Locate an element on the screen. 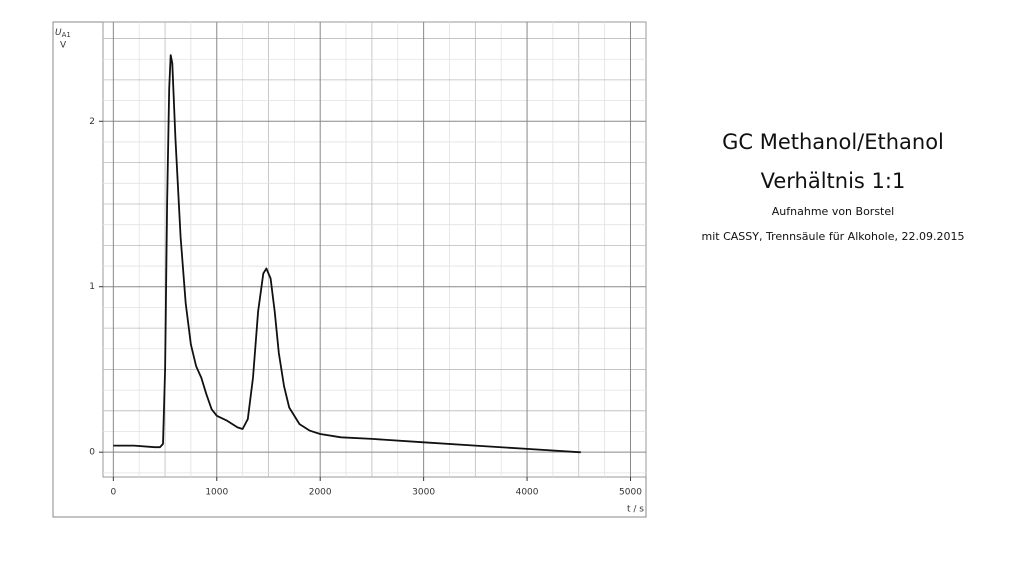 Image resolution: width=1024 pixels, height=580 pixels. x-tick-label: 4000 is located at coordinates (527, 493).